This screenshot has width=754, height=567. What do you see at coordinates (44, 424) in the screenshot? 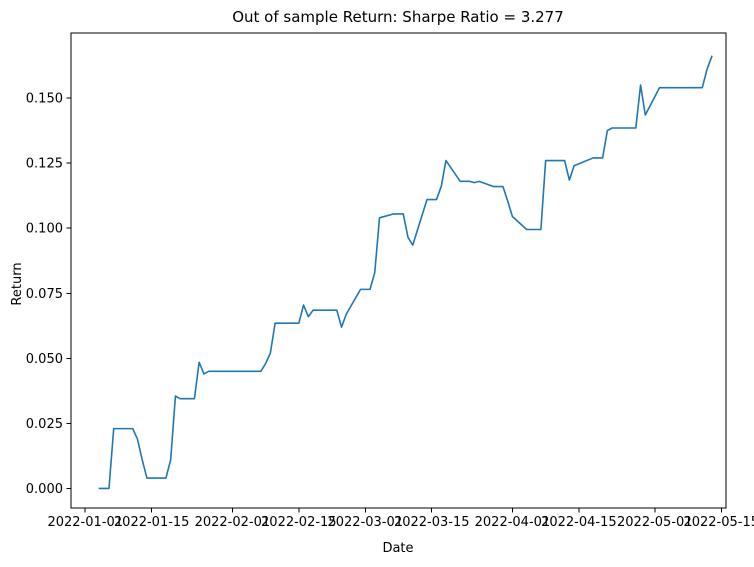
I see `y-tick-label: 0.025` at bounding box center [44, 424].